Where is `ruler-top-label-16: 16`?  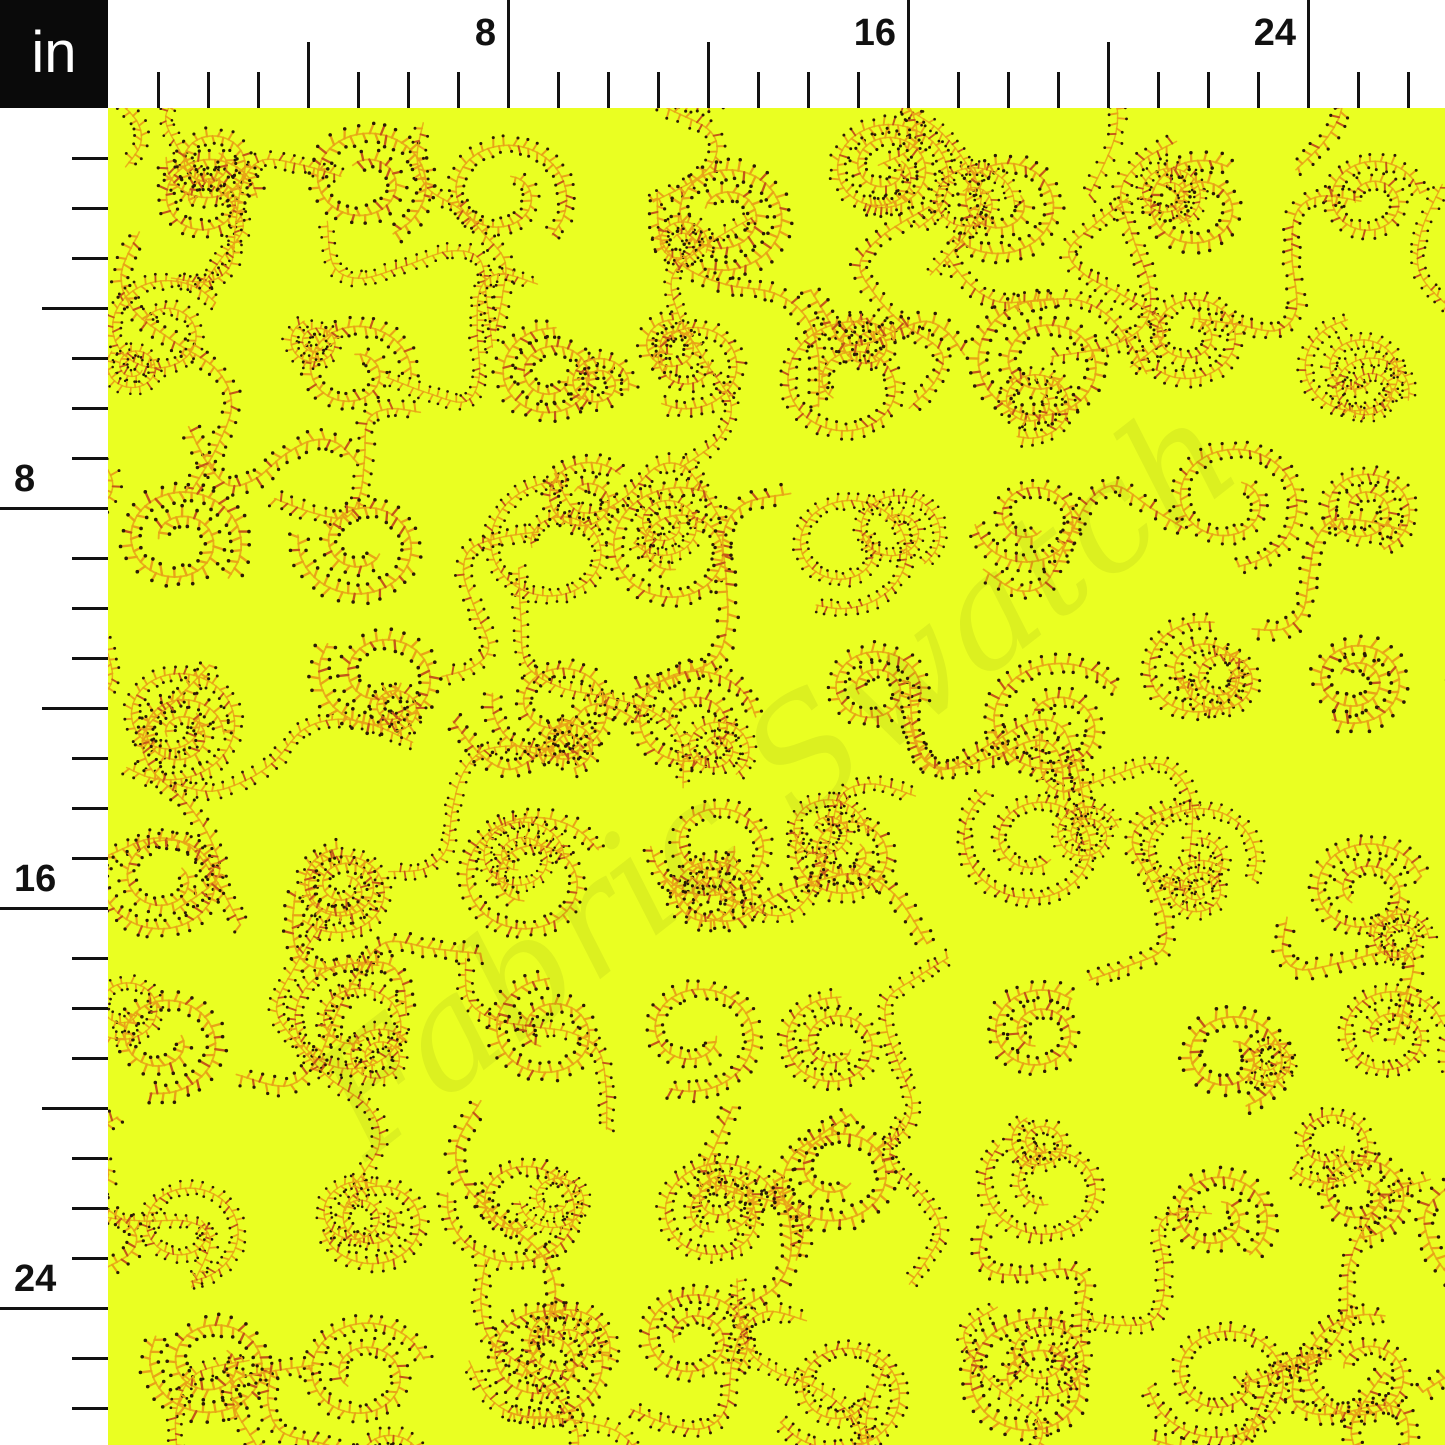
ruler-top-label-16: 16 is located at coordinates (881, 33).